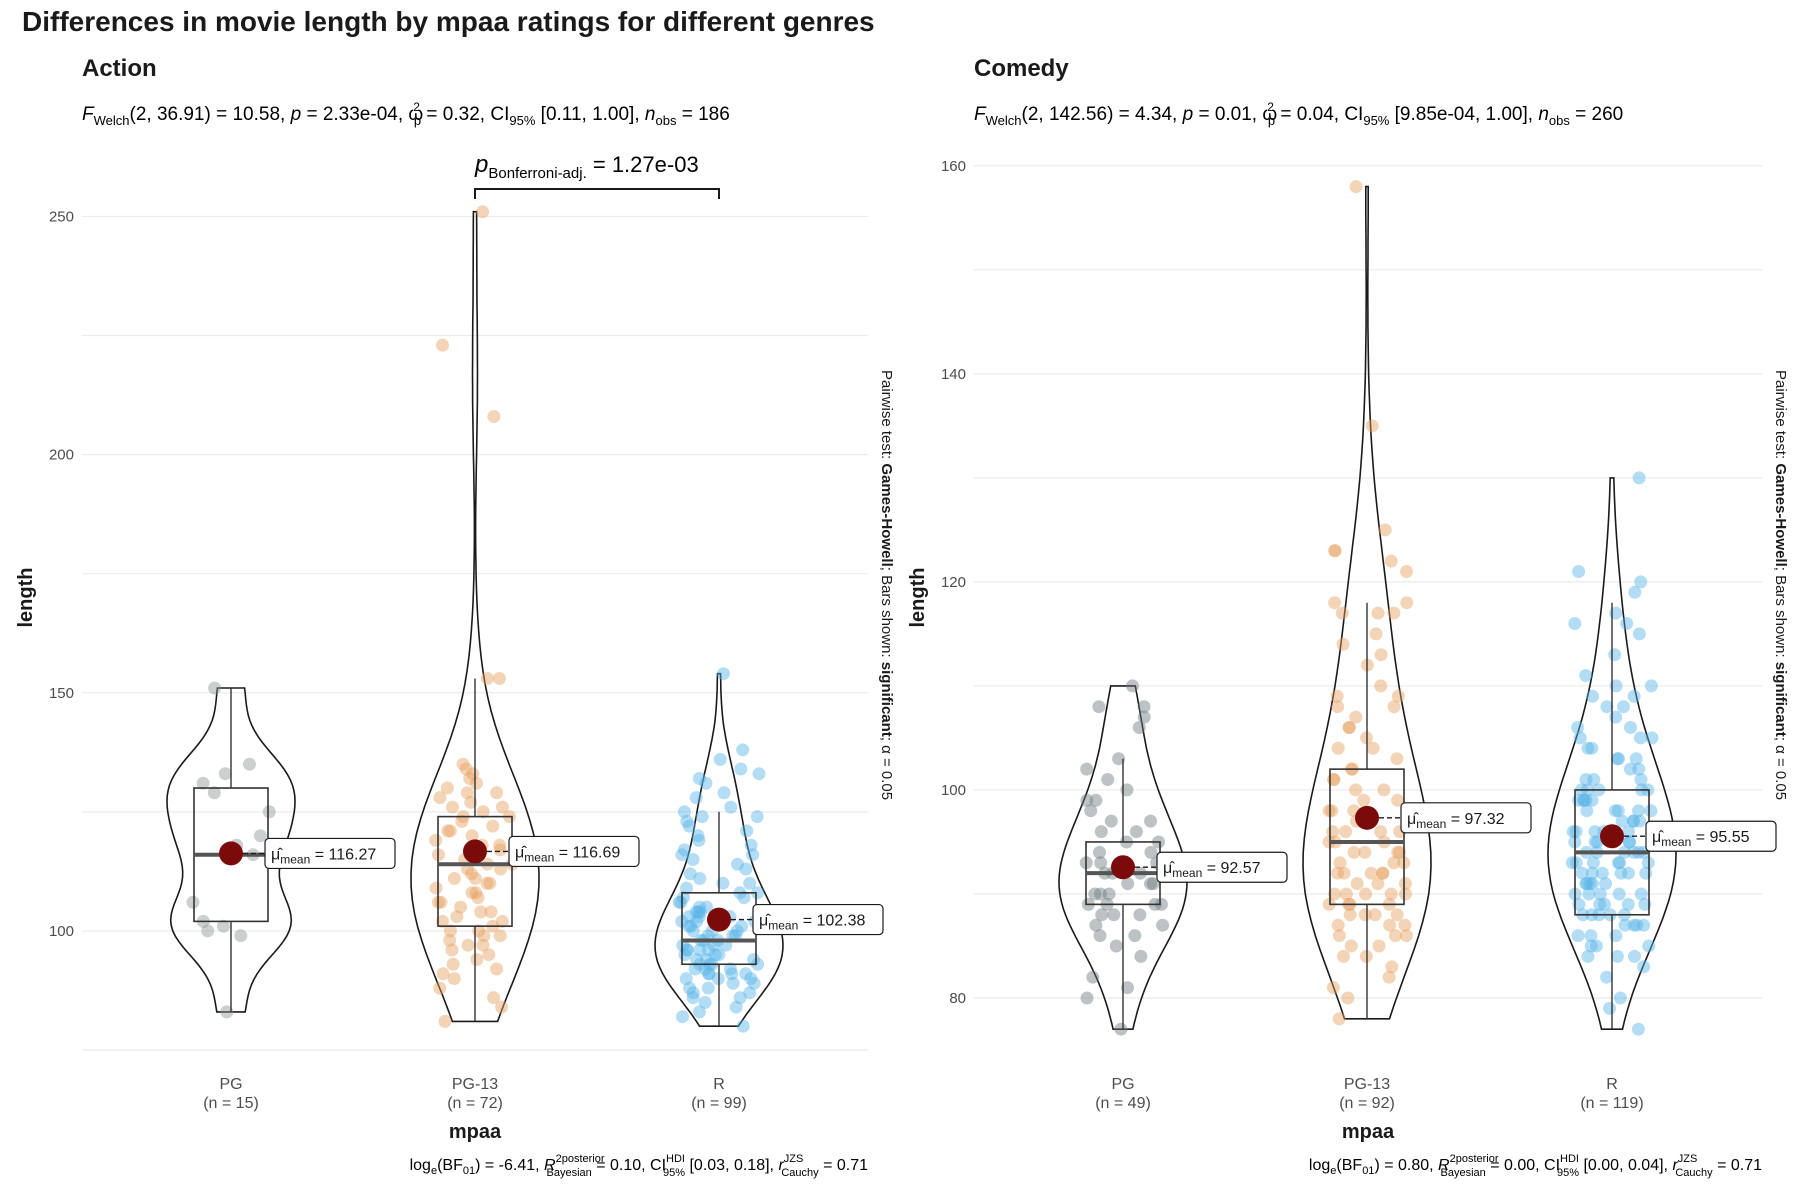 The image size is (1800, 1200). What do you see at coordinates (1456, 821) in the screenshot?
I see `mean-label: μ̂mean = 97.32` at bounding box center [1456, 821].